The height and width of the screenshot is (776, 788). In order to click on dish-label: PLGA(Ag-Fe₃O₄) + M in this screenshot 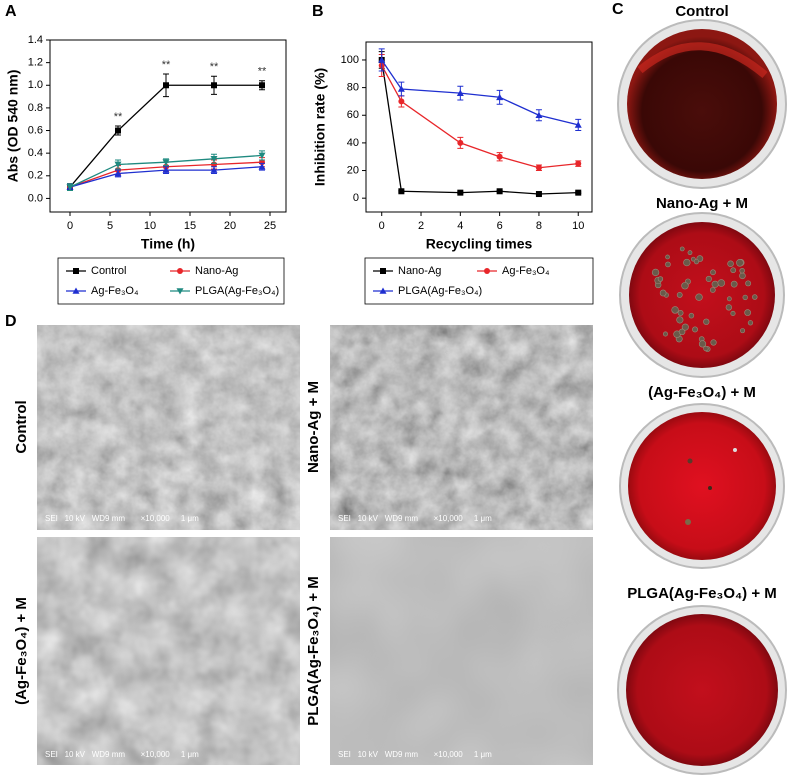, I will do `click(702, 593)`.